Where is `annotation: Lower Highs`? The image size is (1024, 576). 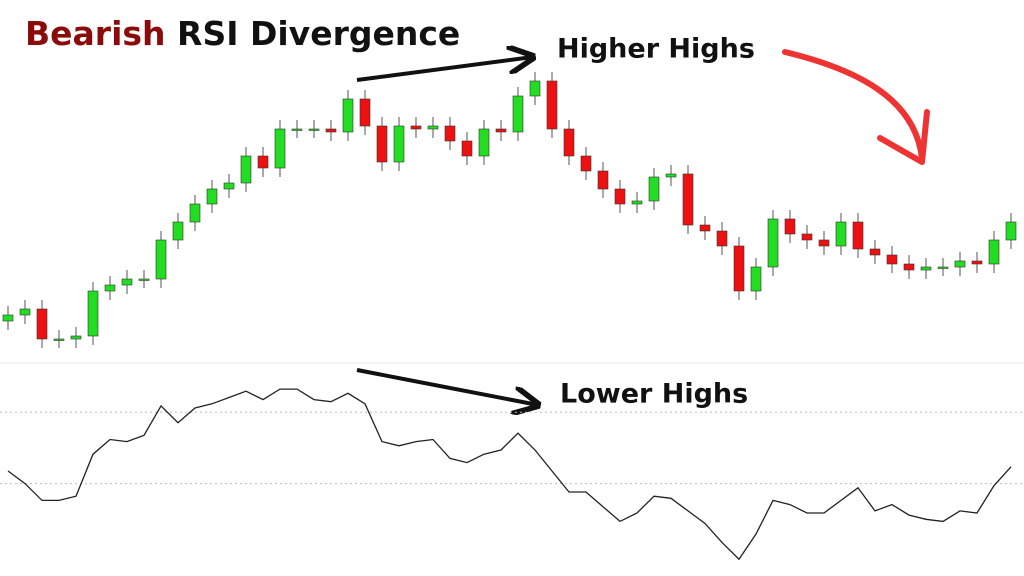 annotation: Lower Highs is located at coordinates (654, 394).